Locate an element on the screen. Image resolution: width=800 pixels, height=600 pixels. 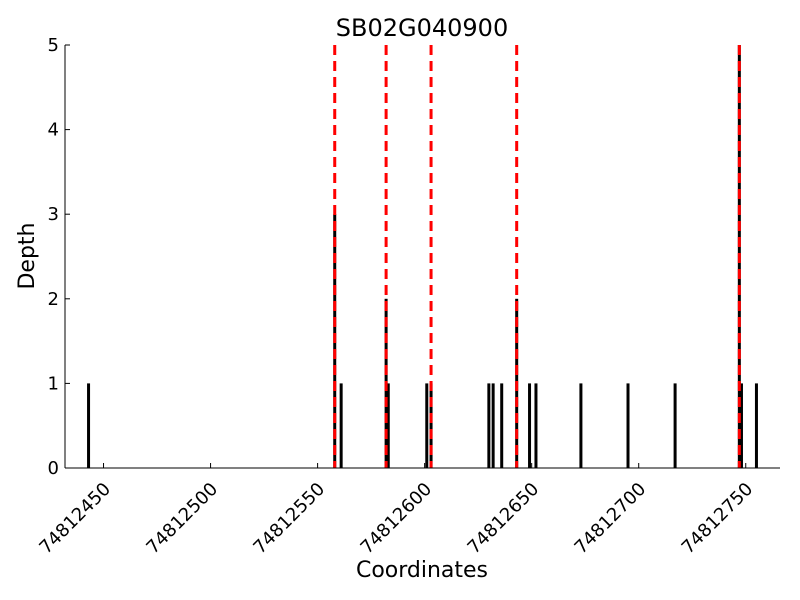
x-tick-label: 74812750 is located at coordinates (718, 519).